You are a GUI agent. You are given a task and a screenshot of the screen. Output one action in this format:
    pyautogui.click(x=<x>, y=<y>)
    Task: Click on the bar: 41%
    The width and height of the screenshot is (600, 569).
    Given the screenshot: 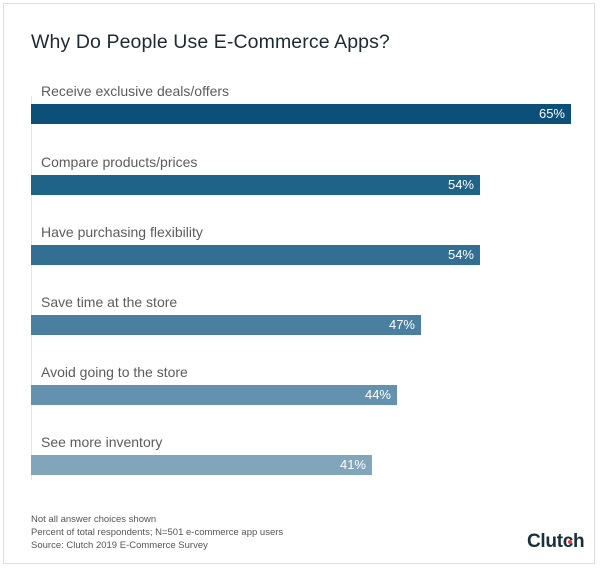 What is the action you would take?
    pyautogui.click(x=201, y=465)
    